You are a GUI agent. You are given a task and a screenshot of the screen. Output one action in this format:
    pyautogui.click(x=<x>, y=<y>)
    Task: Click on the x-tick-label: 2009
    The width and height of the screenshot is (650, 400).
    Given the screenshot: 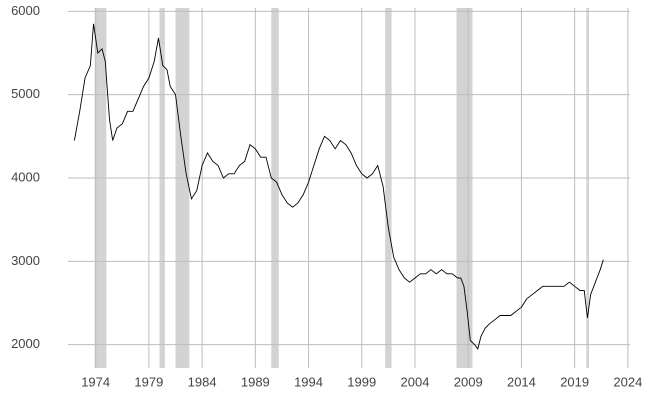 What is the action you would take?
    pyautogui.click(x=468, y=381)
    